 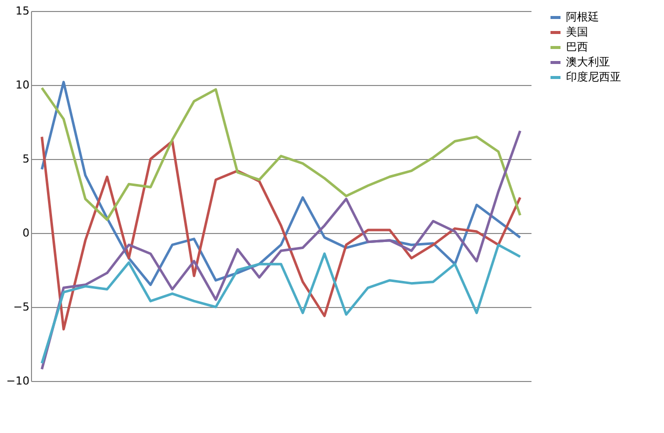 What do you see at coordinates (26, 233) in the screenshot?
I see `y-tick-label: 0` at bounding box center [26, 233].